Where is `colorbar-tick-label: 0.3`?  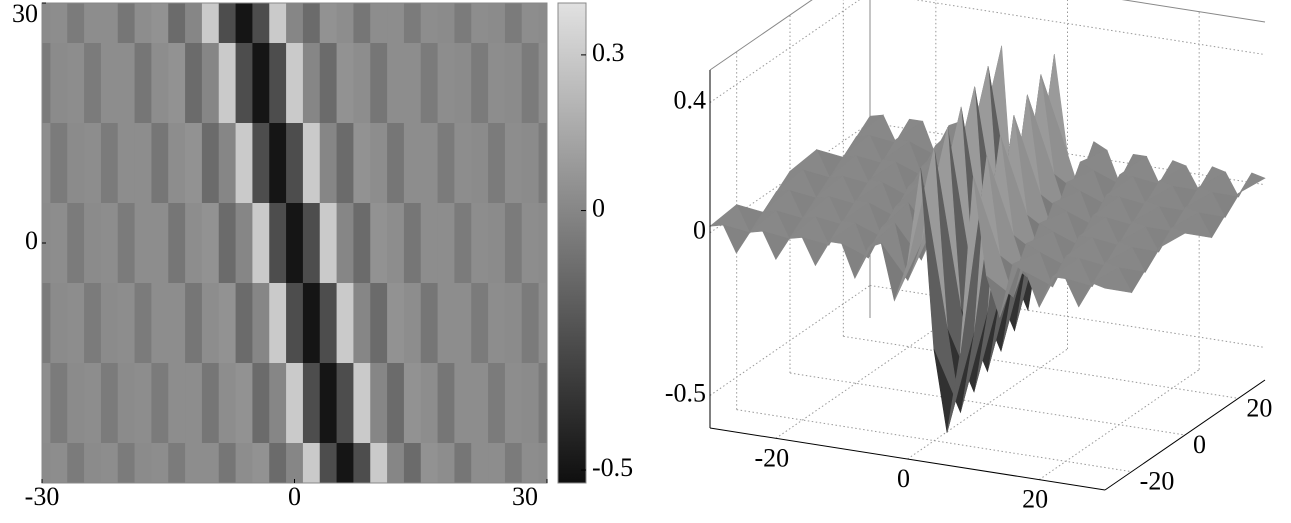
colorbar-tick-label: 0.3 is located at coordinates (608, 52).